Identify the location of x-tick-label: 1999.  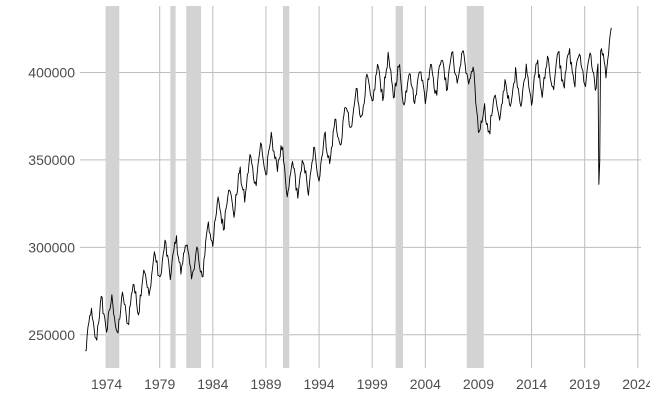
(372, 384).